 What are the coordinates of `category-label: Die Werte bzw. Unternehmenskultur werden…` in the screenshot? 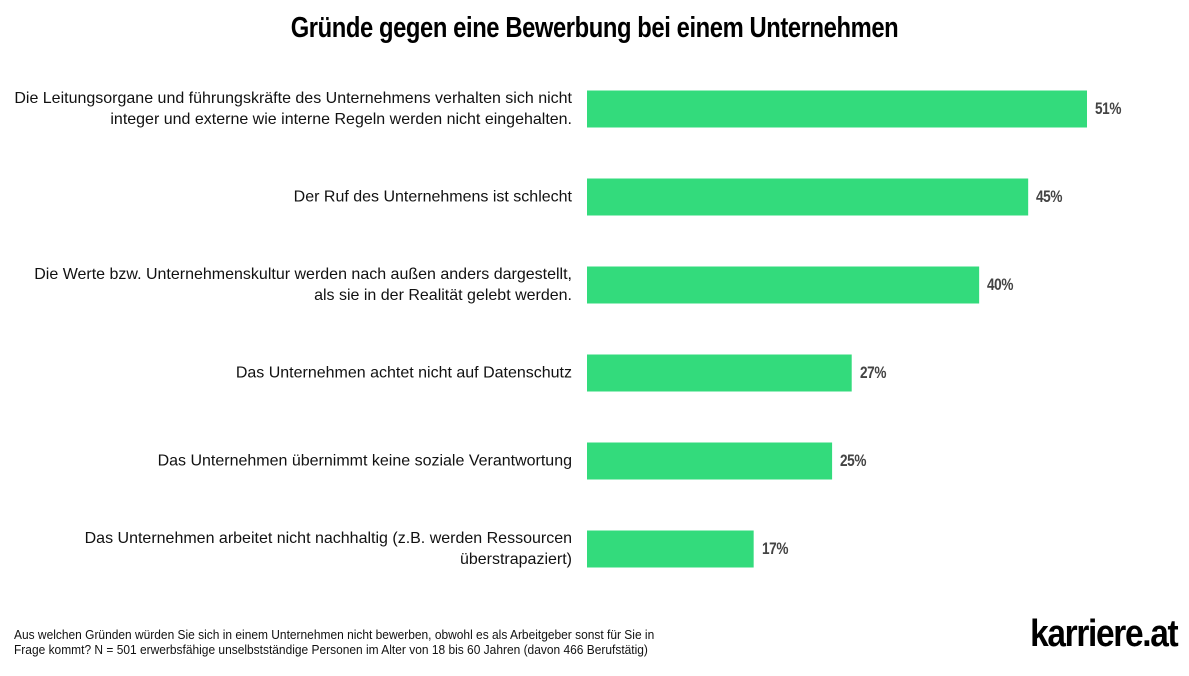 It's located at (303, 285).